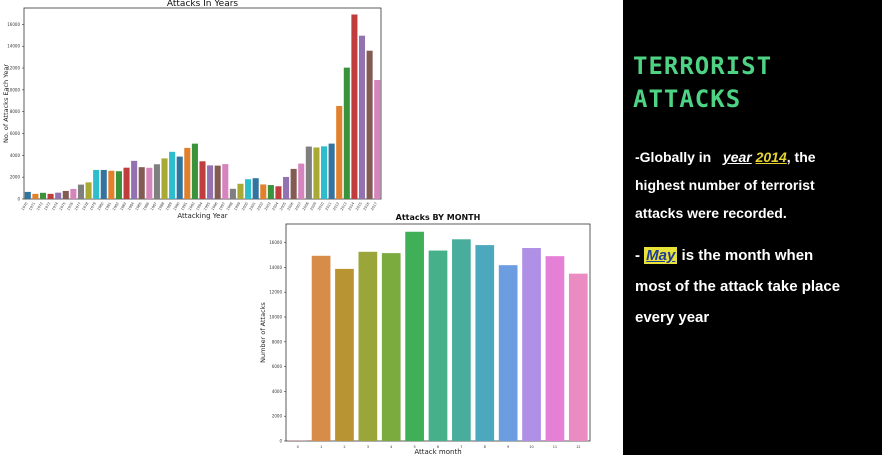 Image resolution: width=882 pixels, height=455 pixels. Describe the element at coordinates (461, 447) in the screenshot. I see `x-tick-label: 7` at that location.